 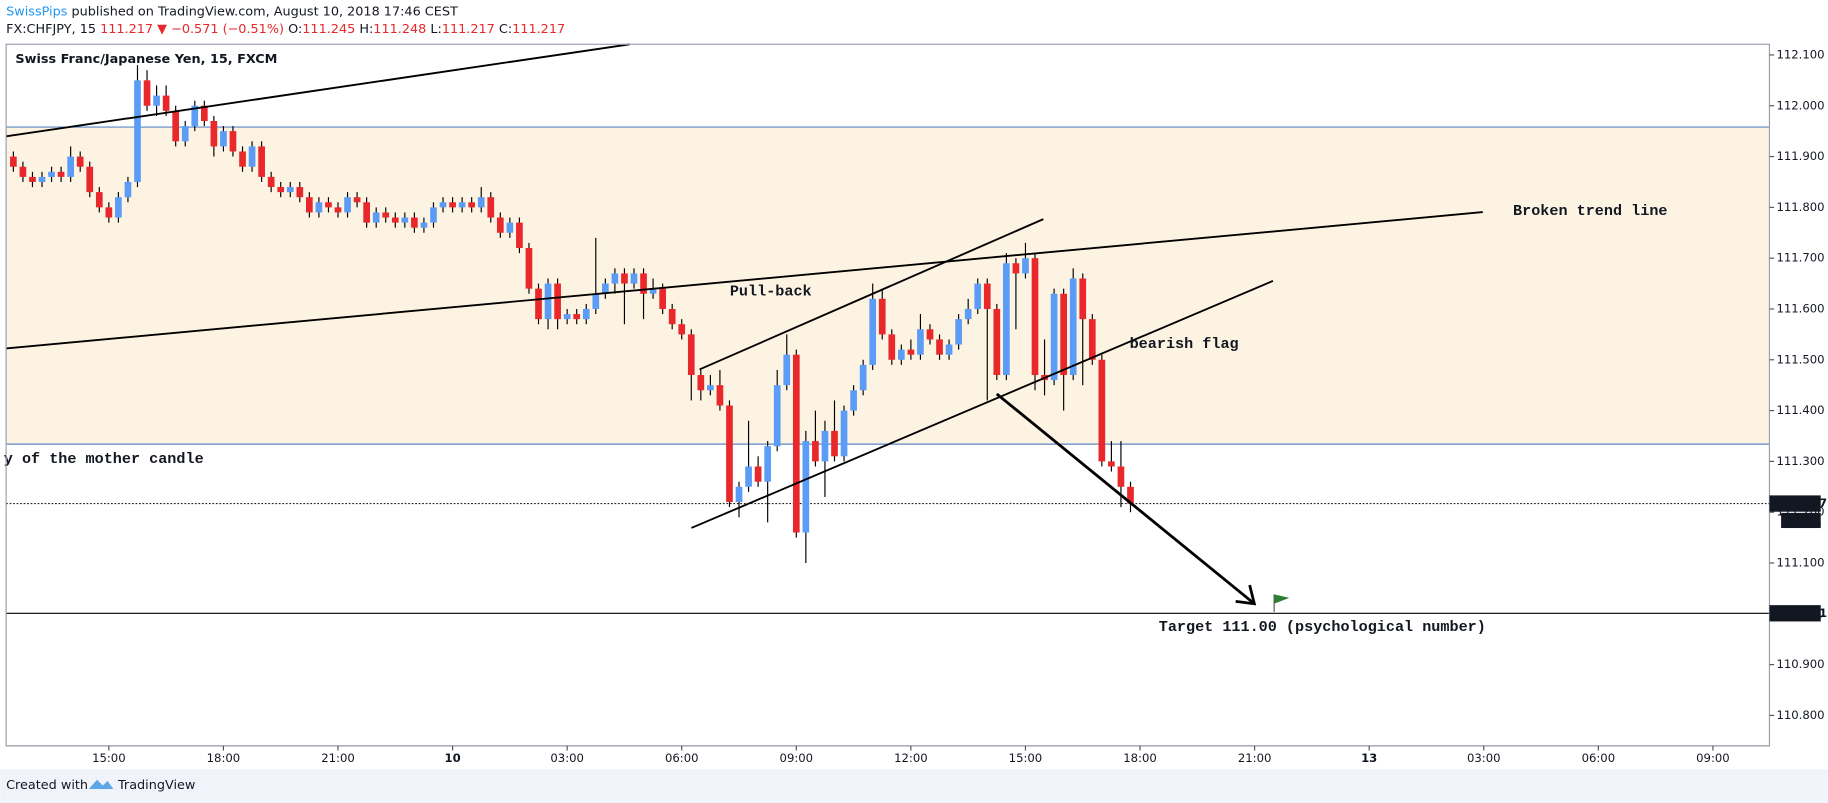 I want to click on countdown-label: 13:21, so click(x=1803, y=521).